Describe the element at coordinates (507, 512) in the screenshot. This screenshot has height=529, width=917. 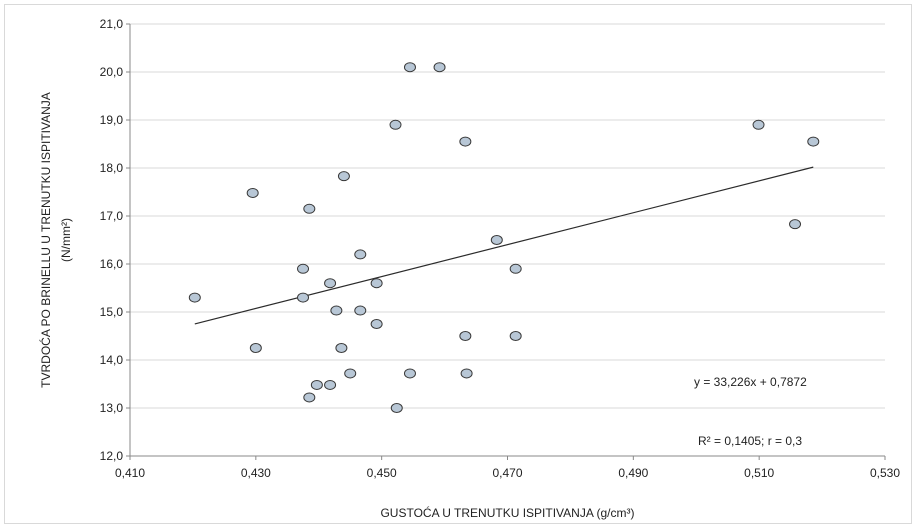
I see `x-axis-title: GUSTOĆA U TRENUTKU ISPITIVANJA (g/cm³)` at that location.